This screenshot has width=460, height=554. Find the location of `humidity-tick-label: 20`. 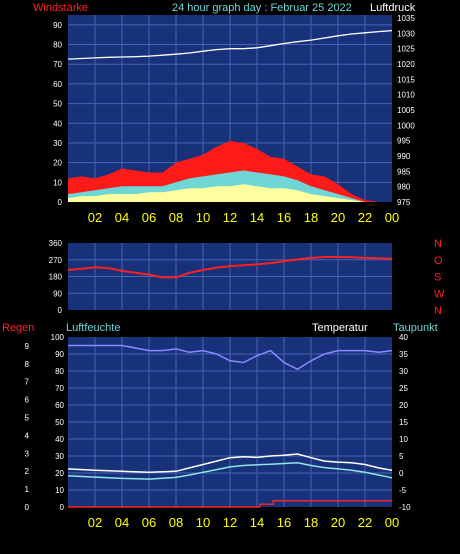

humidity-tick-label: 20 is located at coordinates (59, 473).